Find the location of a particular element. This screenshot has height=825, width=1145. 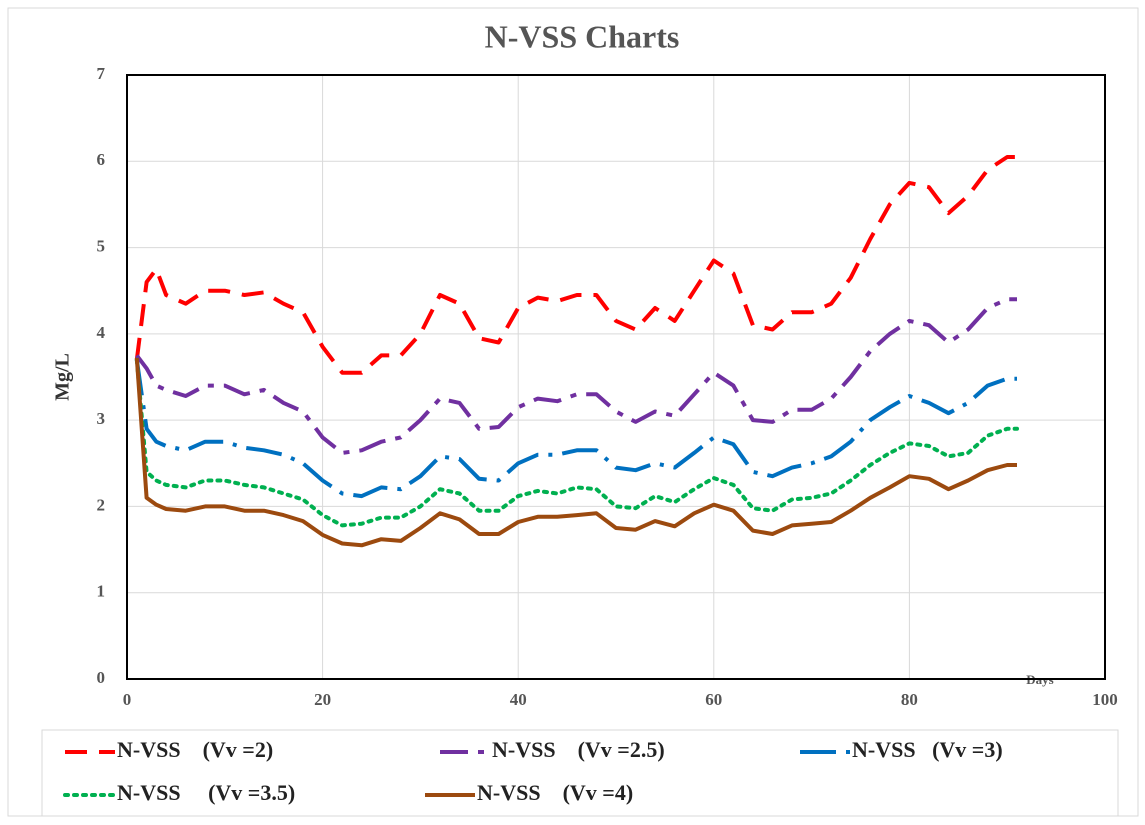

x-tick-label: 40 is located at coordinates (518, 699).